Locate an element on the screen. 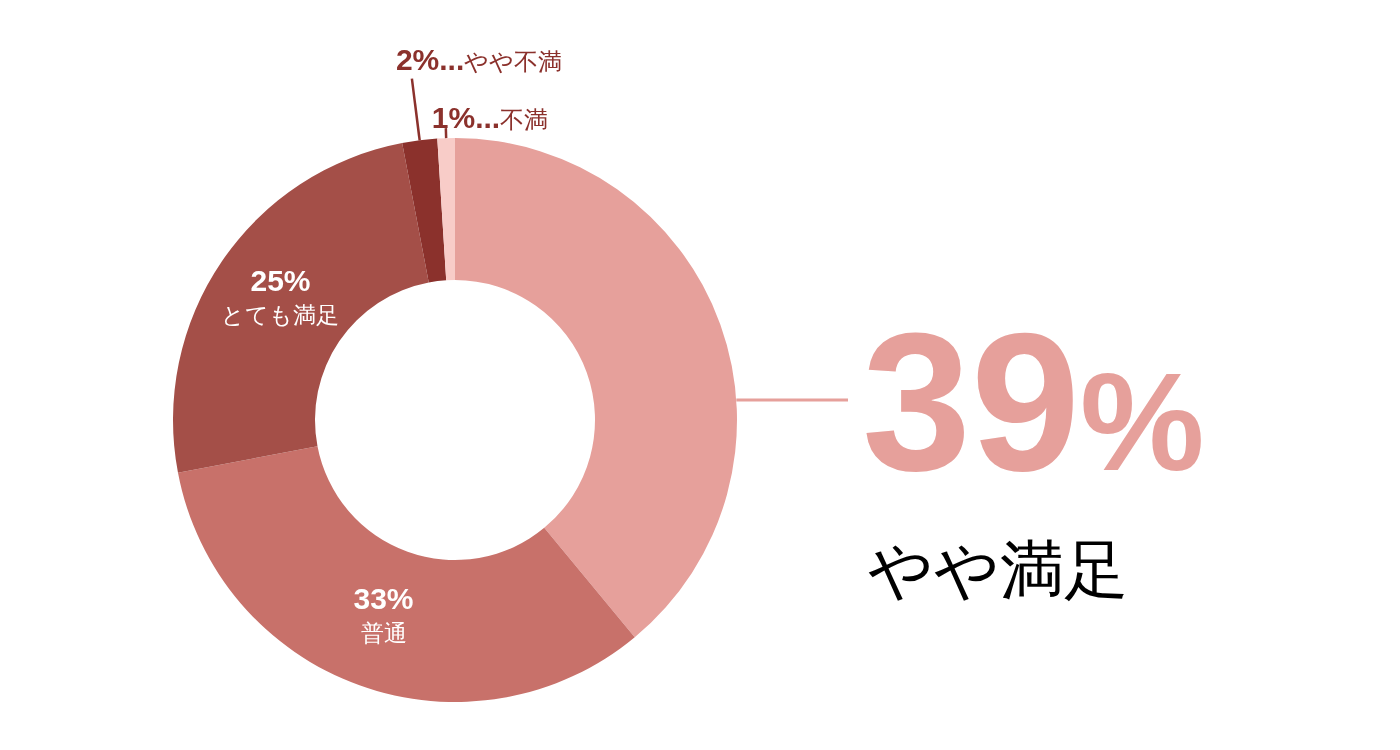 The image size is (1400, 750). data-label: 39% is located at coordinates (1033, 402).